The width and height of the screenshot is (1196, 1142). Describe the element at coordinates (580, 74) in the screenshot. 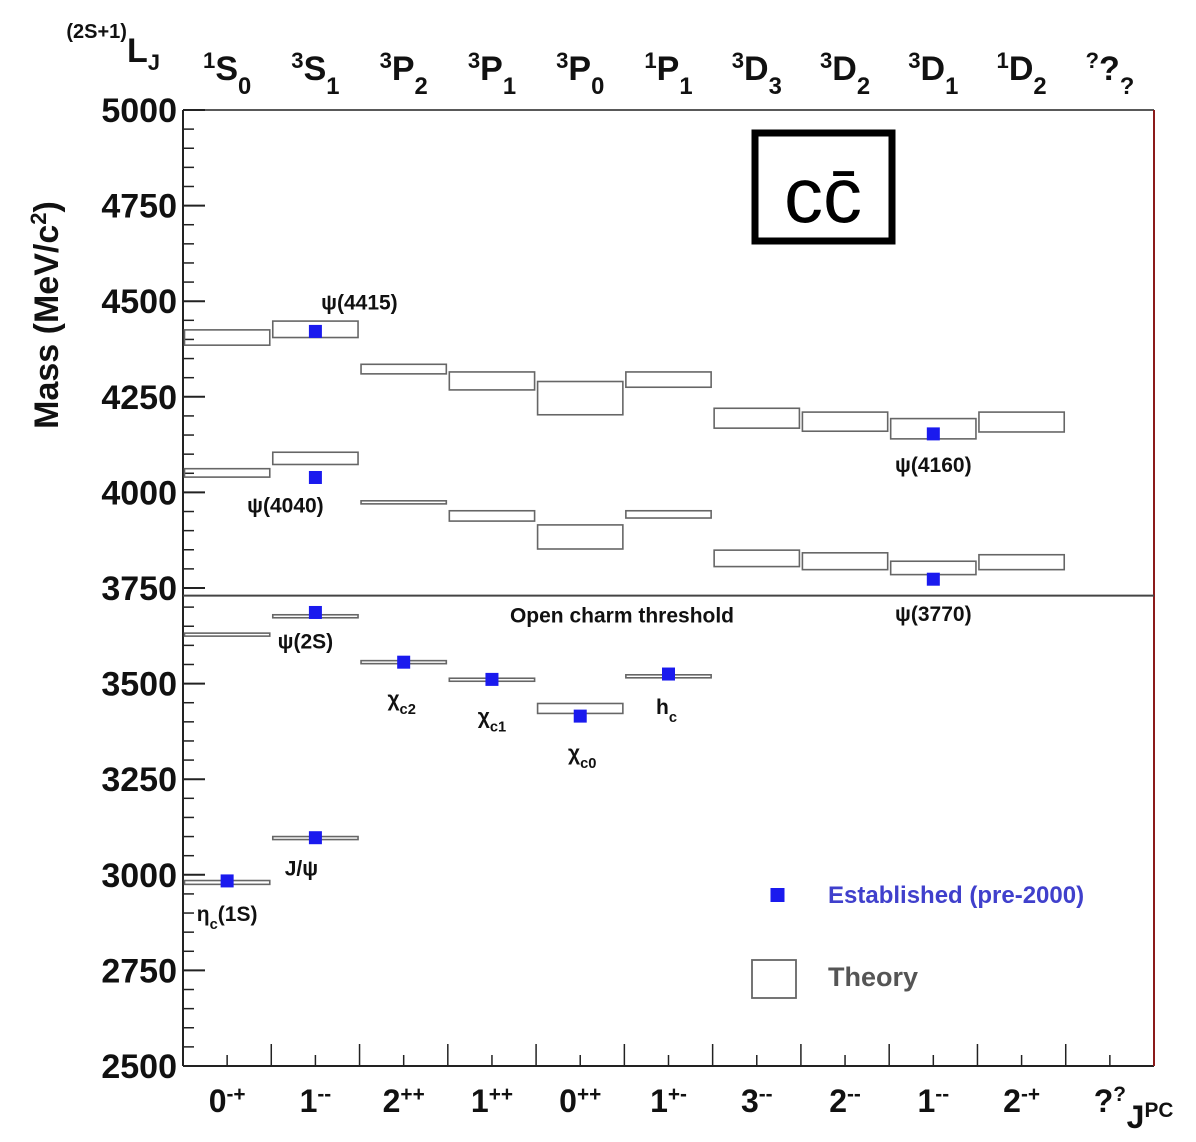

I see `column-label-spectro: 3P0` at that location.